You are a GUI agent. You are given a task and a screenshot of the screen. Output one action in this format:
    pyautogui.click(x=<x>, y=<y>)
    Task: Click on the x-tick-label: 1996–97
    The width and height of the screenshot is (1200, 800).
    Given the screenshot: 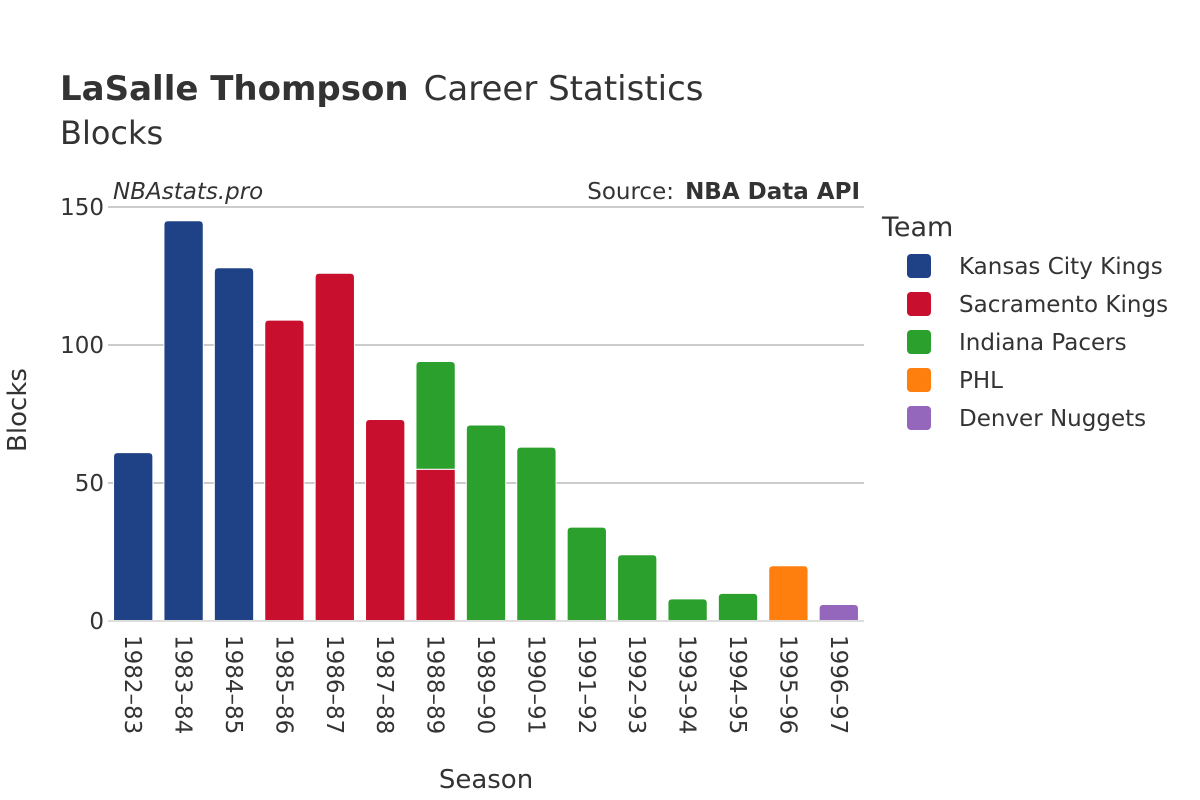 What is the action you would take?
    pyautogui.click(x=838, y=684)
    